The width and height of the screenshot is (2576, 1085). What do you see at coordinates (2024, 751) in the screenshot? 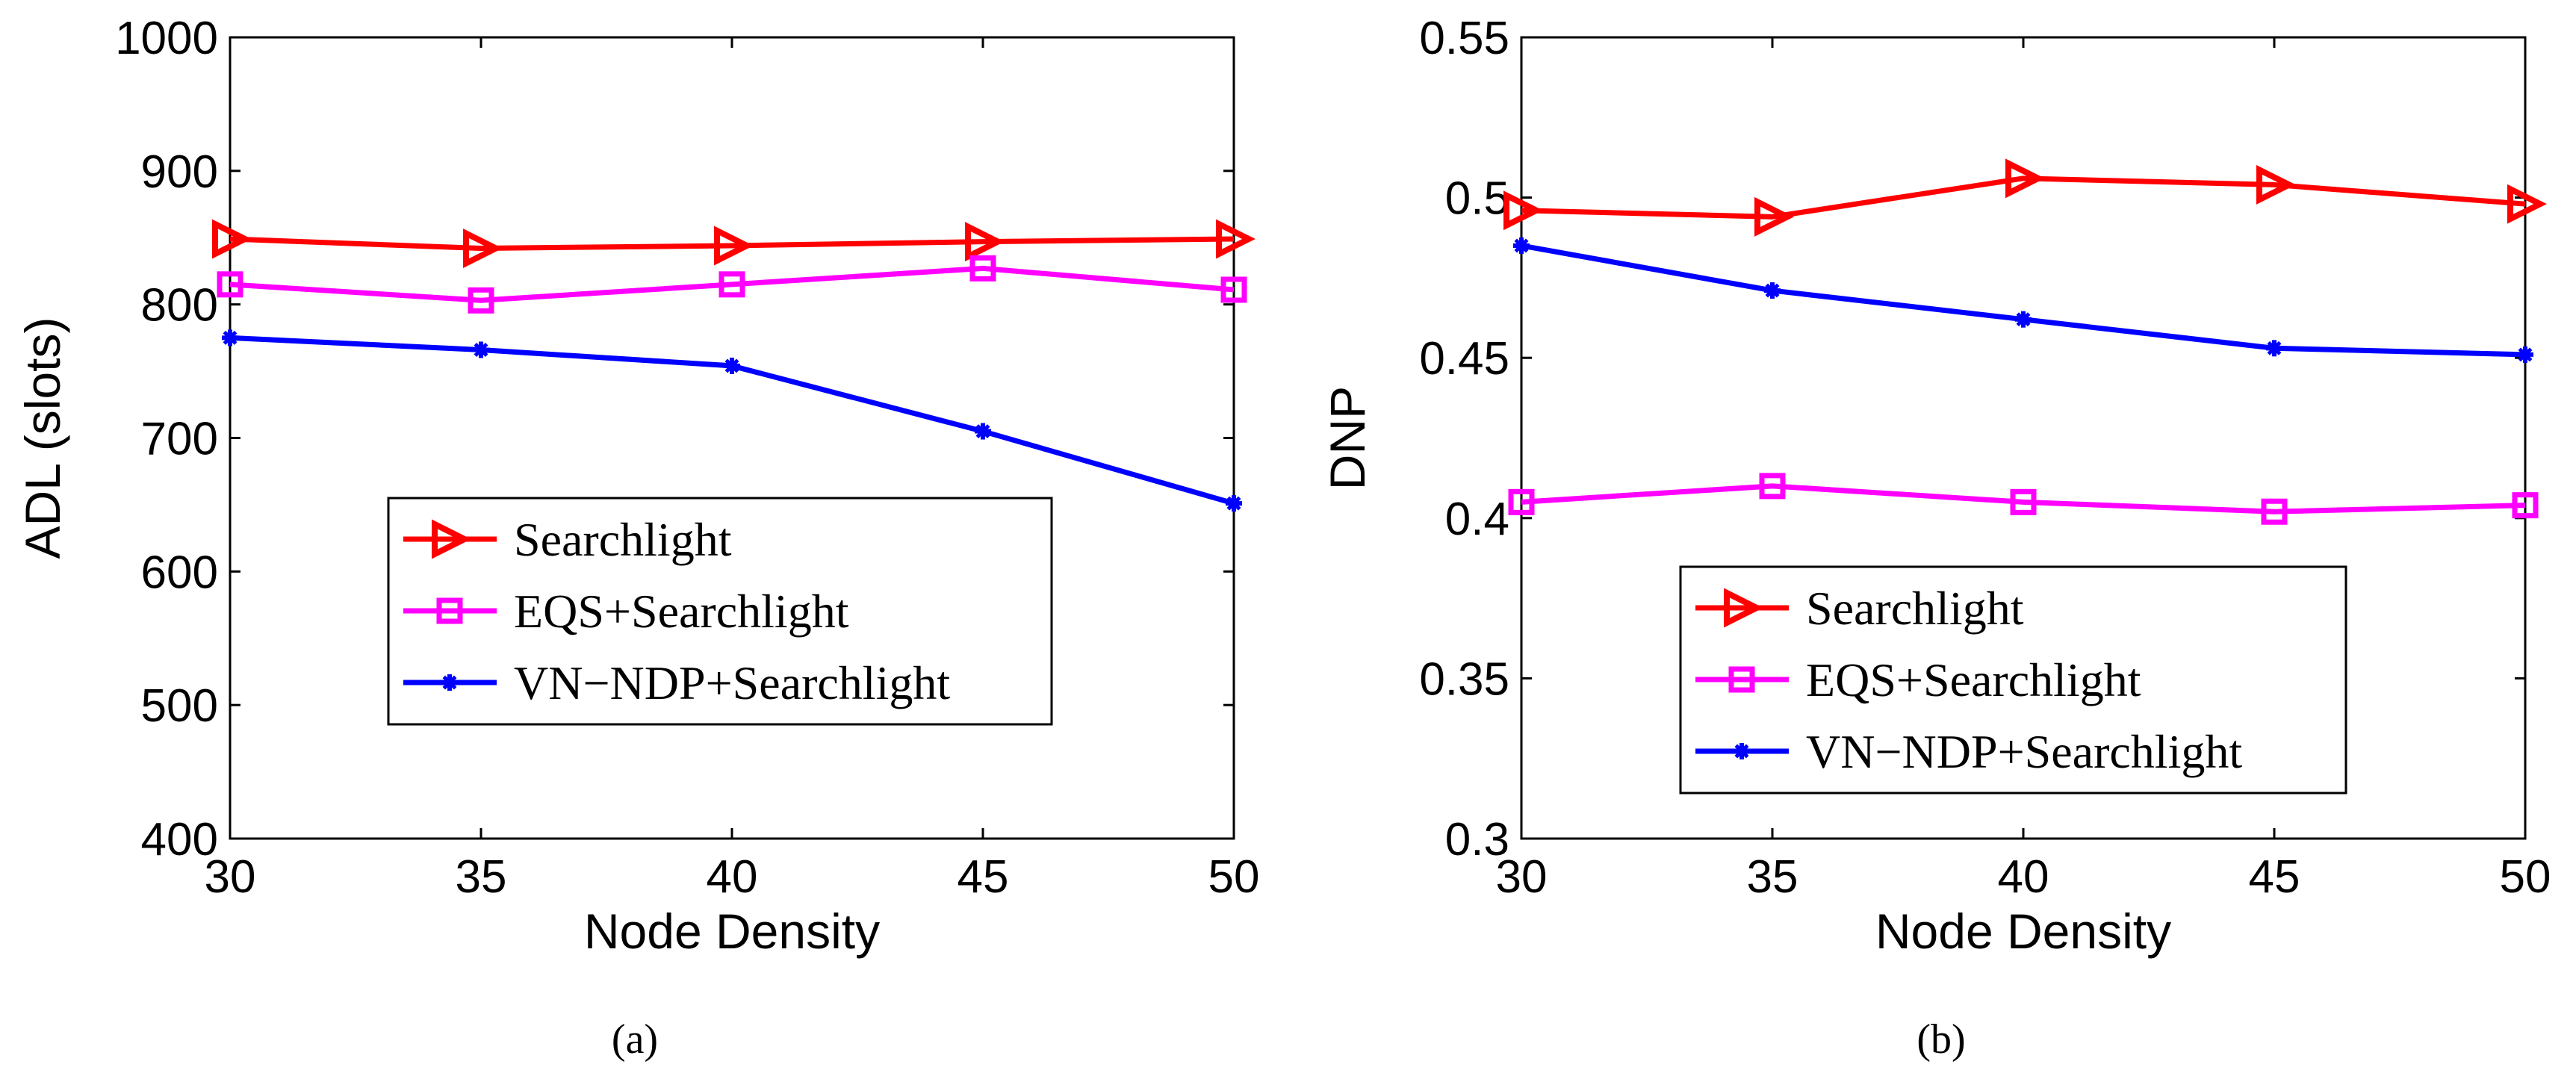
I see `legend-label: VN−NDP+Searchlight` at bounding box center [2024, 751].